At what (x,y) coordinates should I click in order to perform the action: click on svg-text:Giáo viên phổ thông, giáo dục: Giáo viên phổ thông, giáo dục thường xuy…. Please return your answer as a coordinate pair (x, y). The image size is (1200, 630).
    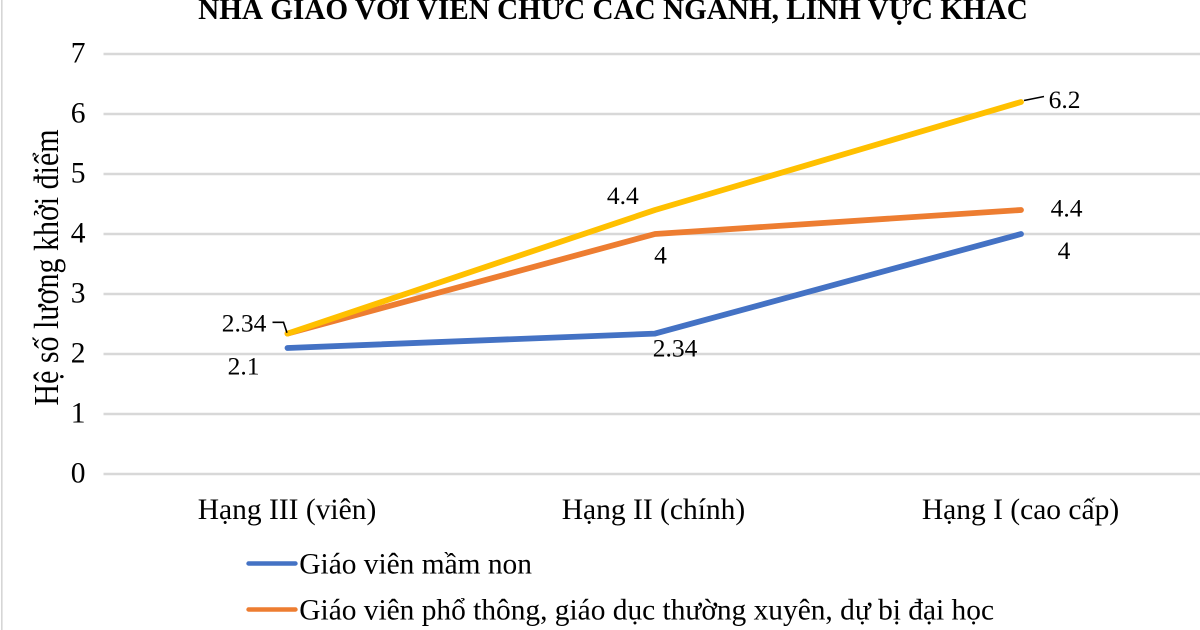
    Looking at the image, I should click on (646, 610).